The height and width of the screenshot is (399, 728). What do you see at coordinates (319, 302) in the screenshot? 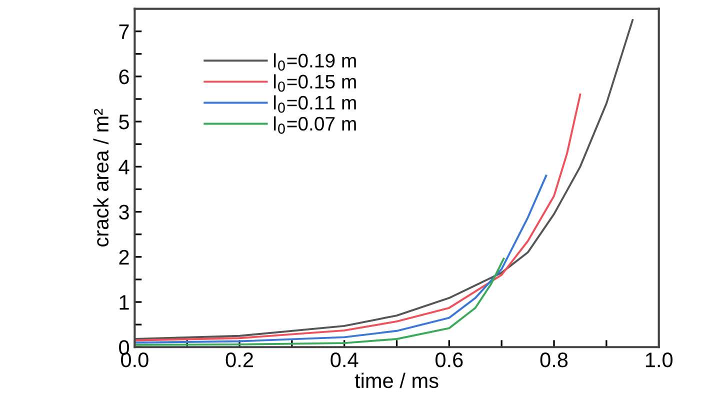
I see `line-series` at bounding box center [319, 302].